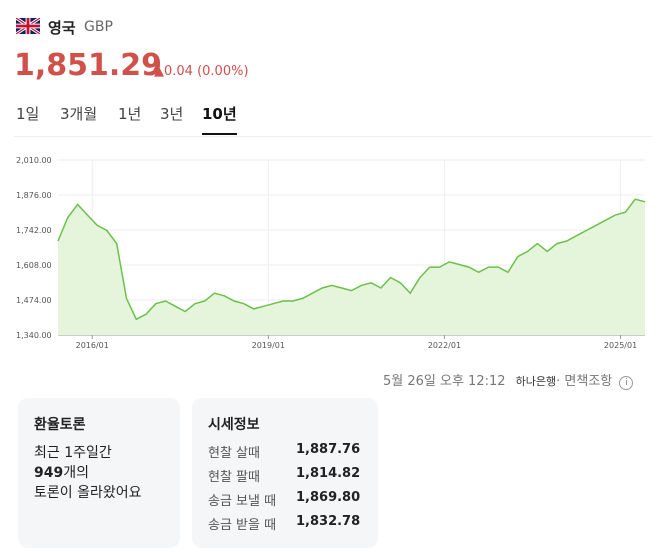  What do you see at coordinates (584, 381) in the screenshot?
I see `disclaimer: · 면책조항` at bounding box center [584, 381].